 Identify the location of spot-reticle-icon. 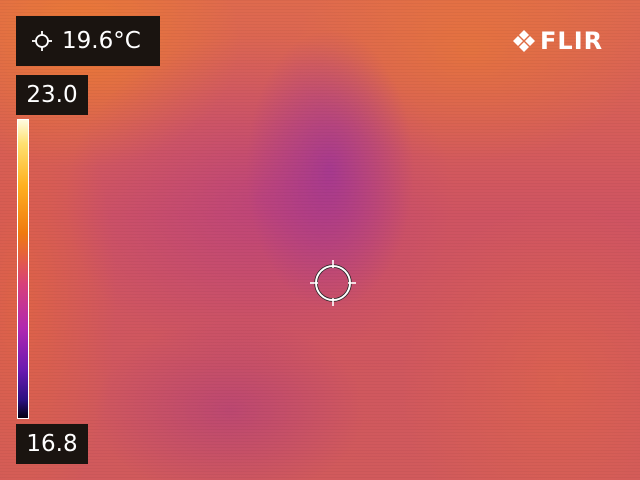
(333, 283).